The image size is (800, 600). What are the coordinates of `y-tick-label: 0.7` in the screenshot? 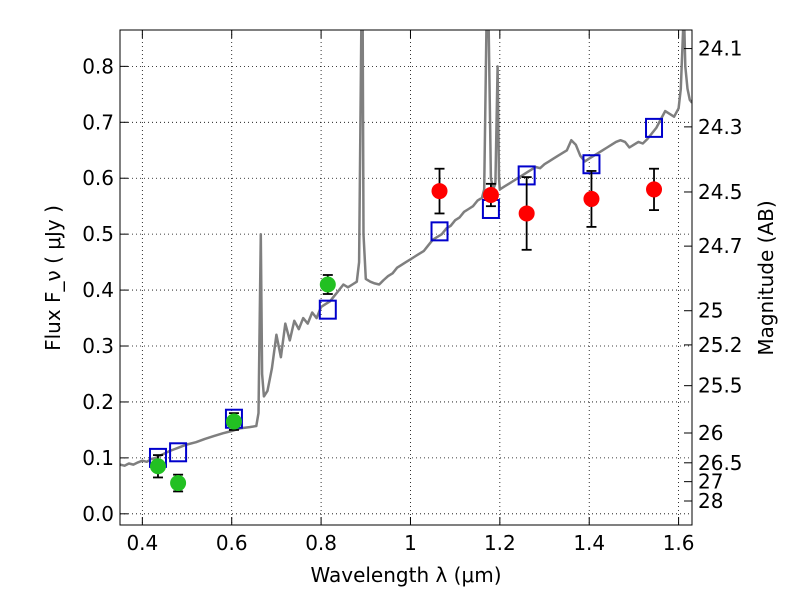 It's located at (98, 122).